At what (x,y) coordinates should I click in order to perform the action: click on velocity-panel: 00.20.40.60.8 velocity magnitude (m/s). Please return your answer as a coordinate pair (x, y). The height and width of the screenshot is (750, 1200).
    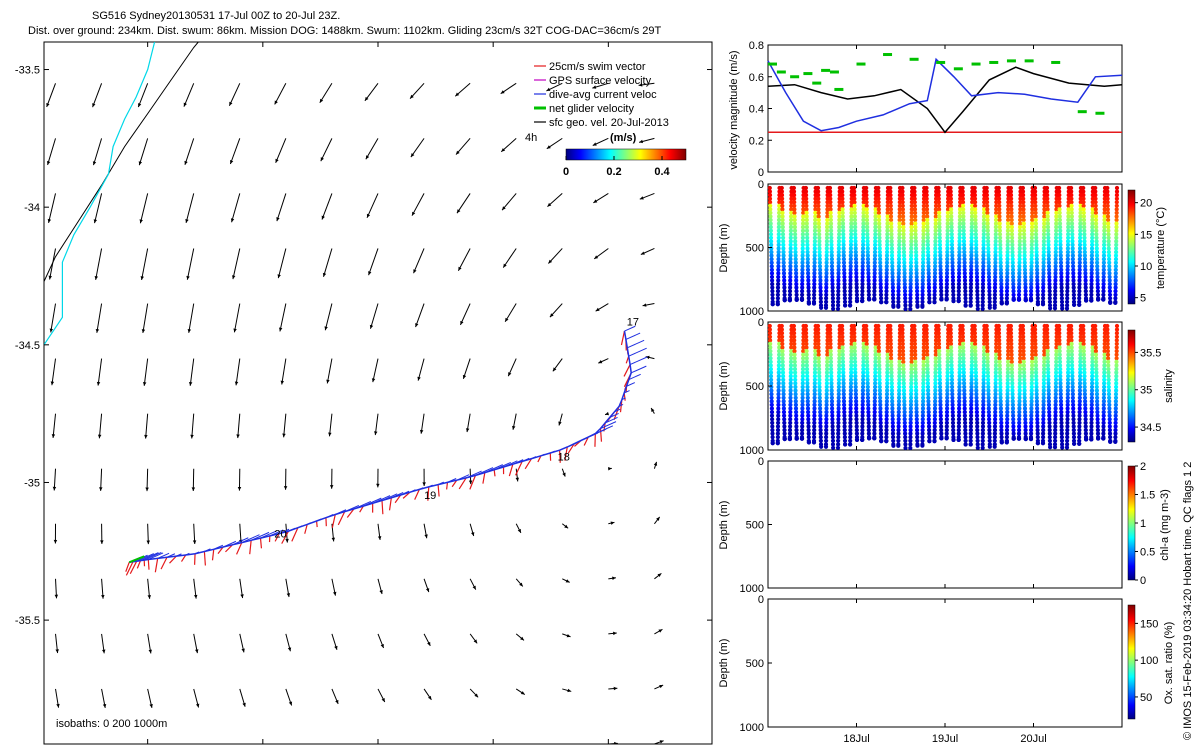
    Looking at the image, I should click on (925, 109).